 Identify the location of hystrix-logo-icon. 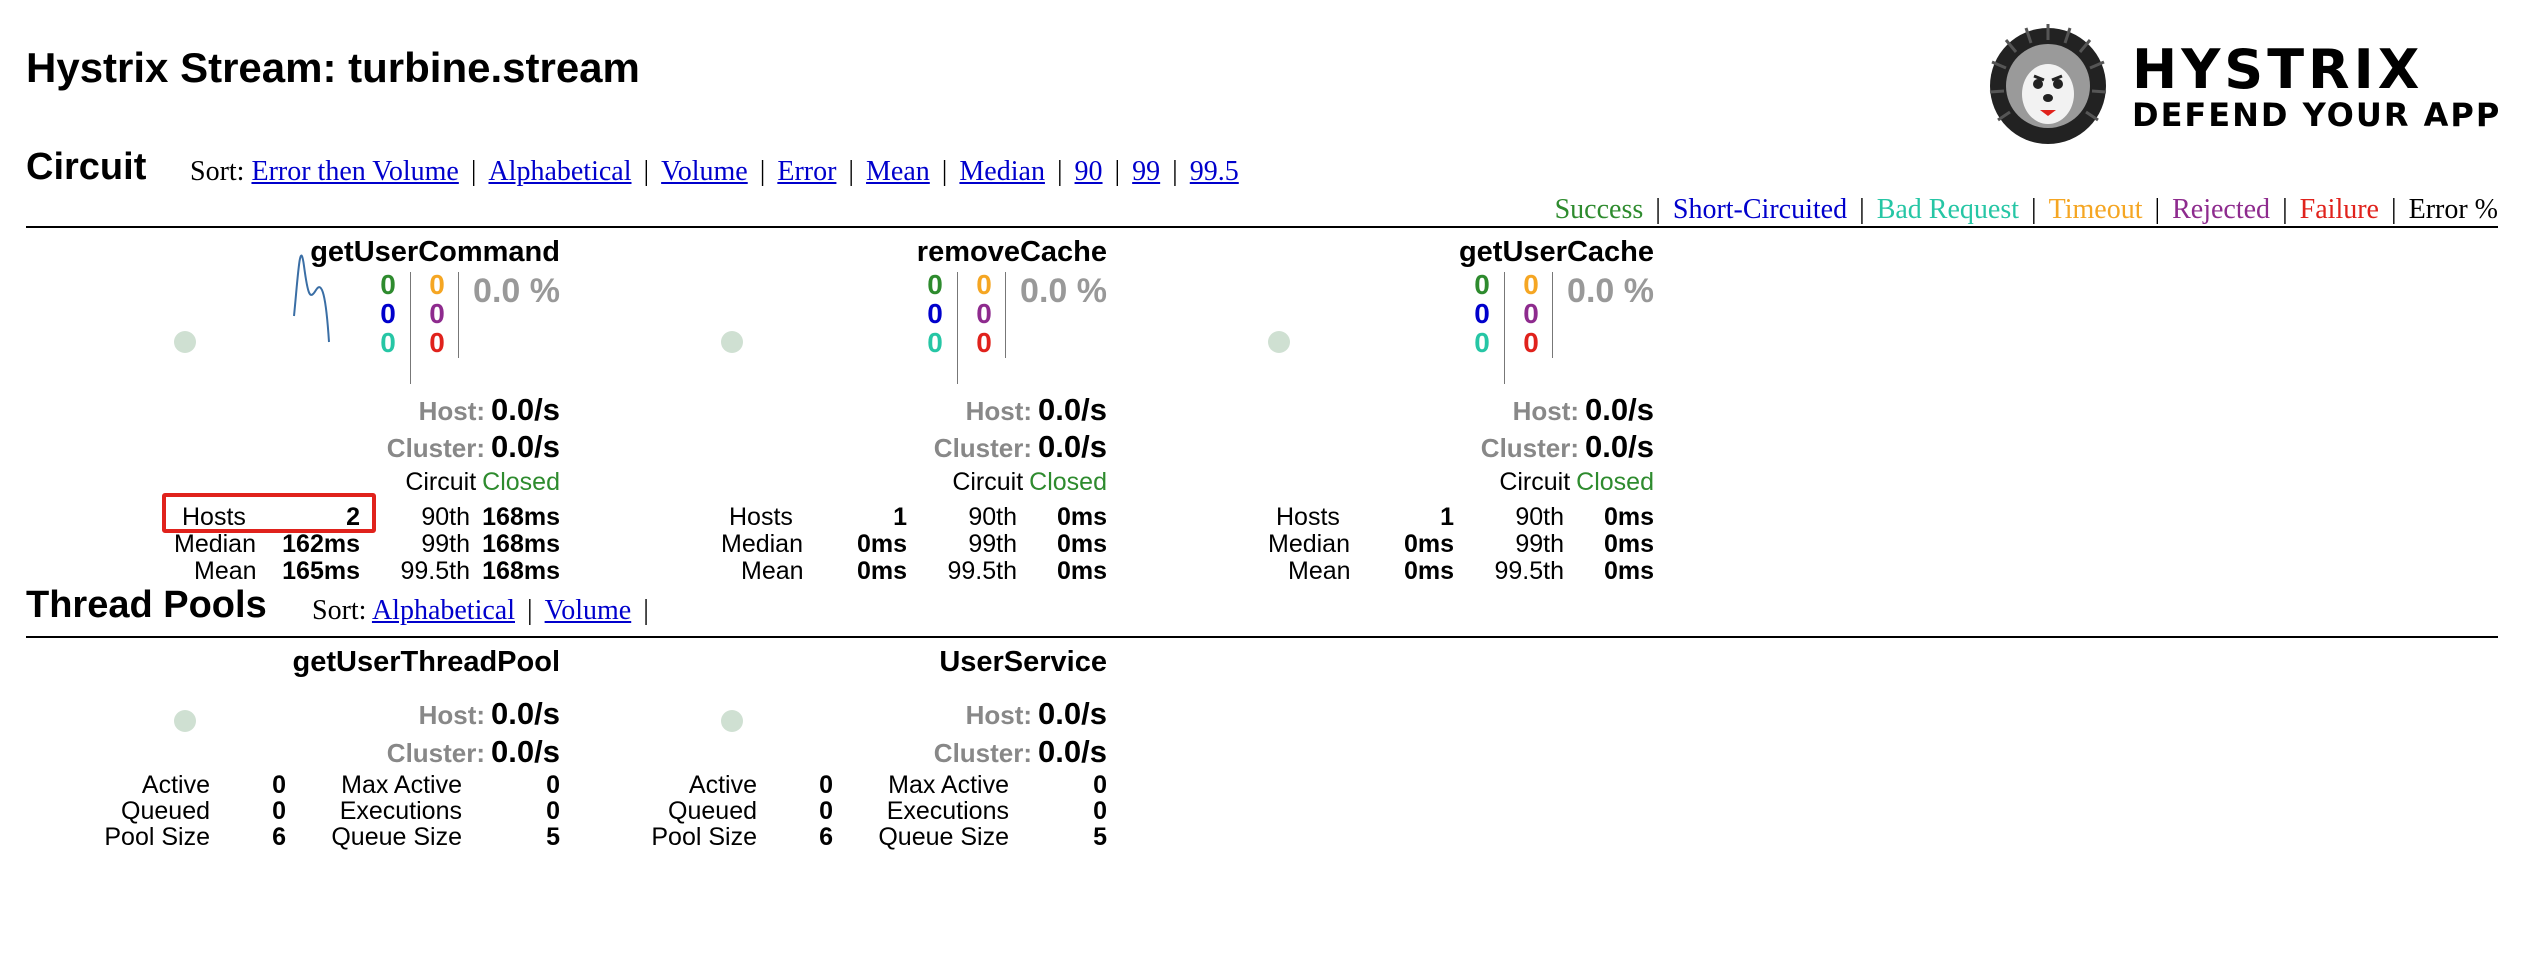
(2048, 84).